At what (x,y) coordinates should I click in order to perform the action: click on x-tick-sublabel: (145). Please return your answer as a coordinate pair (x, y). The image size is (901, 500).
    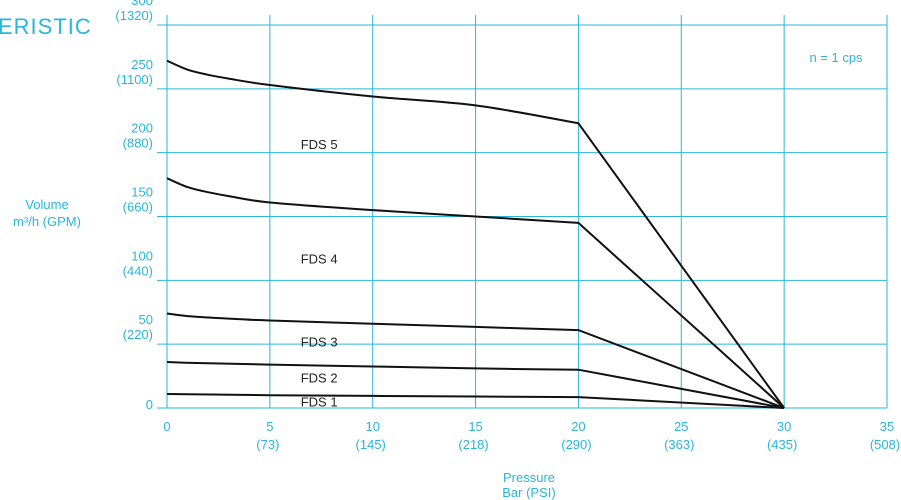
    Looking at the image, I should click on (371, 444).